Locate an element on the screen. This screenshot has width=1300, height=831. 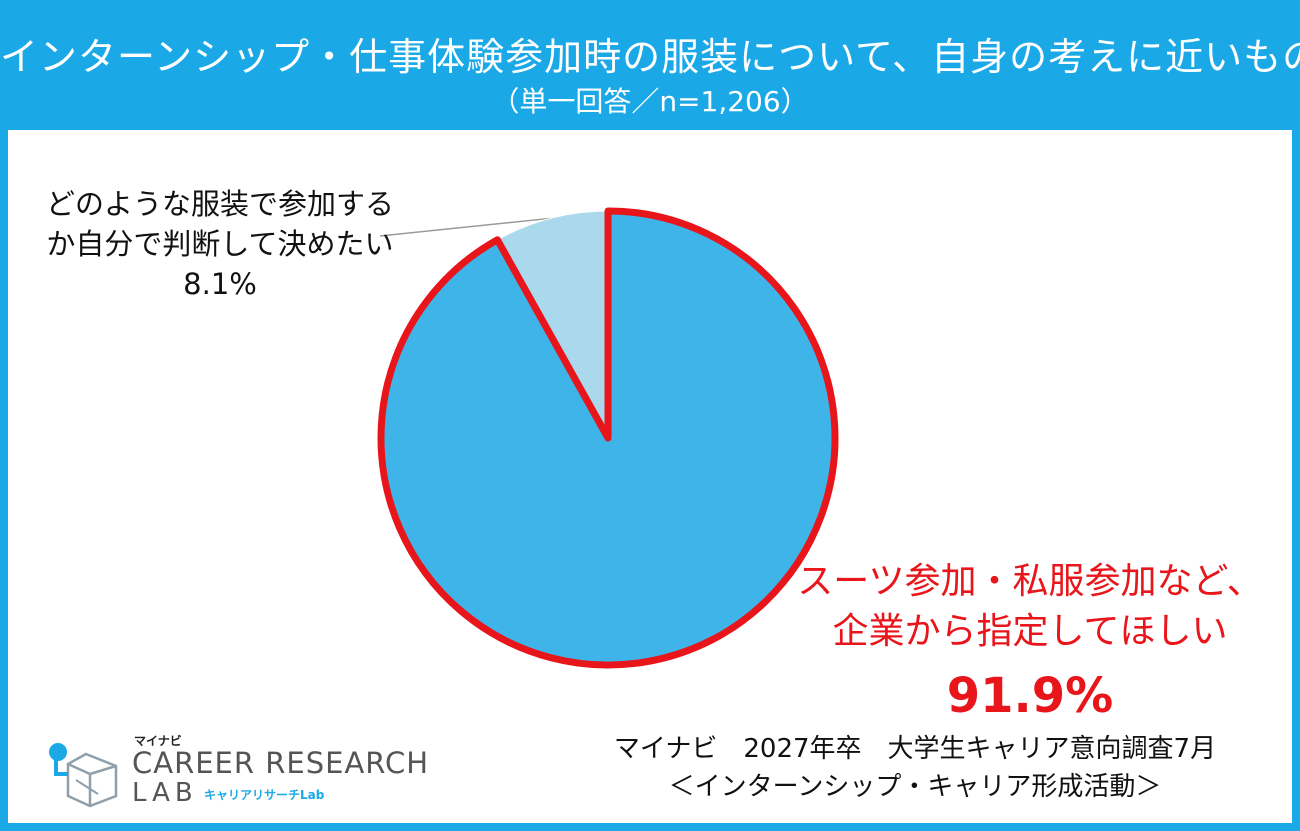
career-research-lab-logo: マイナビ CAREER RESEARCH LAB キャリアリサーチLab is located at coordinates (238, 772).